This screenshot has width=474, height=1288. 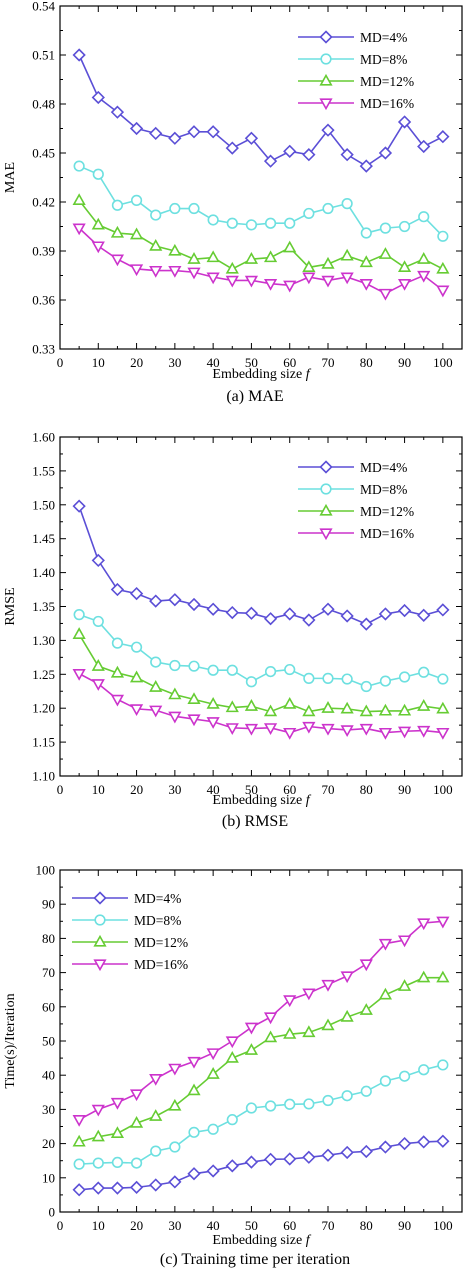 I want to click on x-tick-label: 70, so click(x=328, y=789).